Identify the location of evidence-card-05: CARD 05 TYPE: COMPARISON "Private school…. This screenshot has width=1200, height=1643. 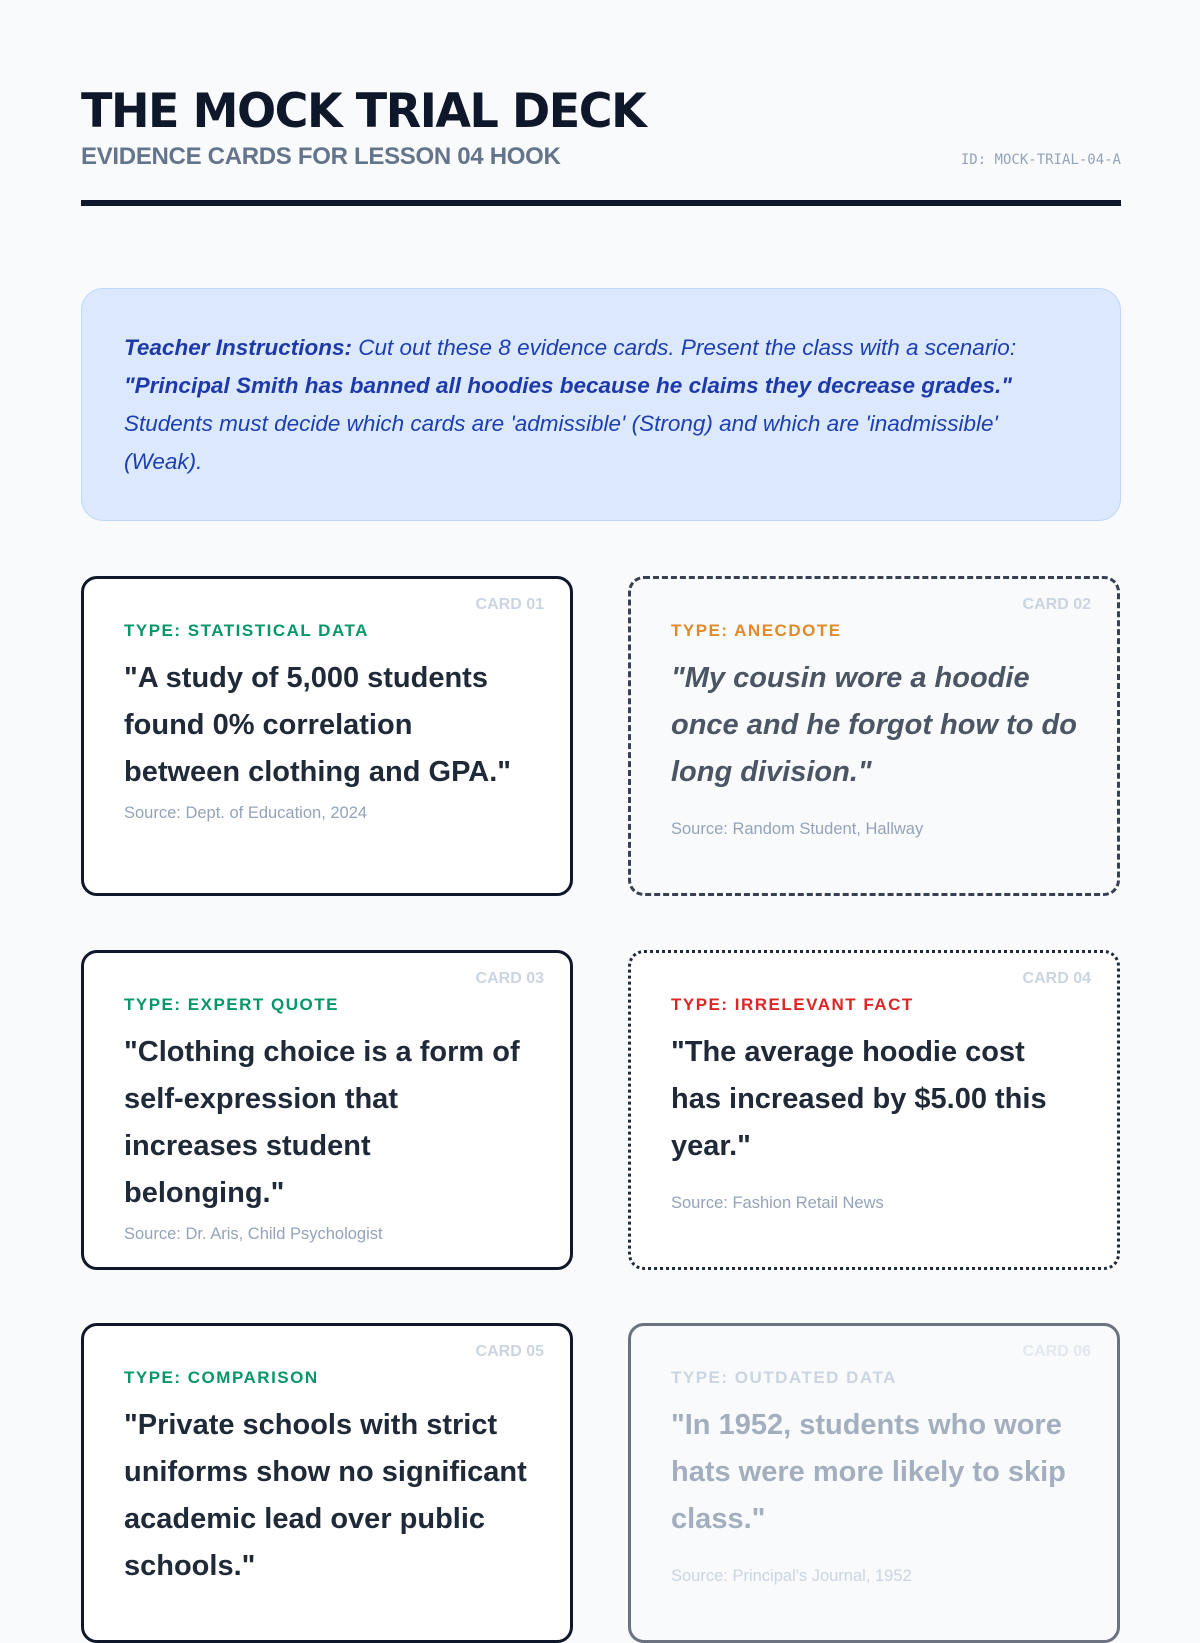
(327, 1483).